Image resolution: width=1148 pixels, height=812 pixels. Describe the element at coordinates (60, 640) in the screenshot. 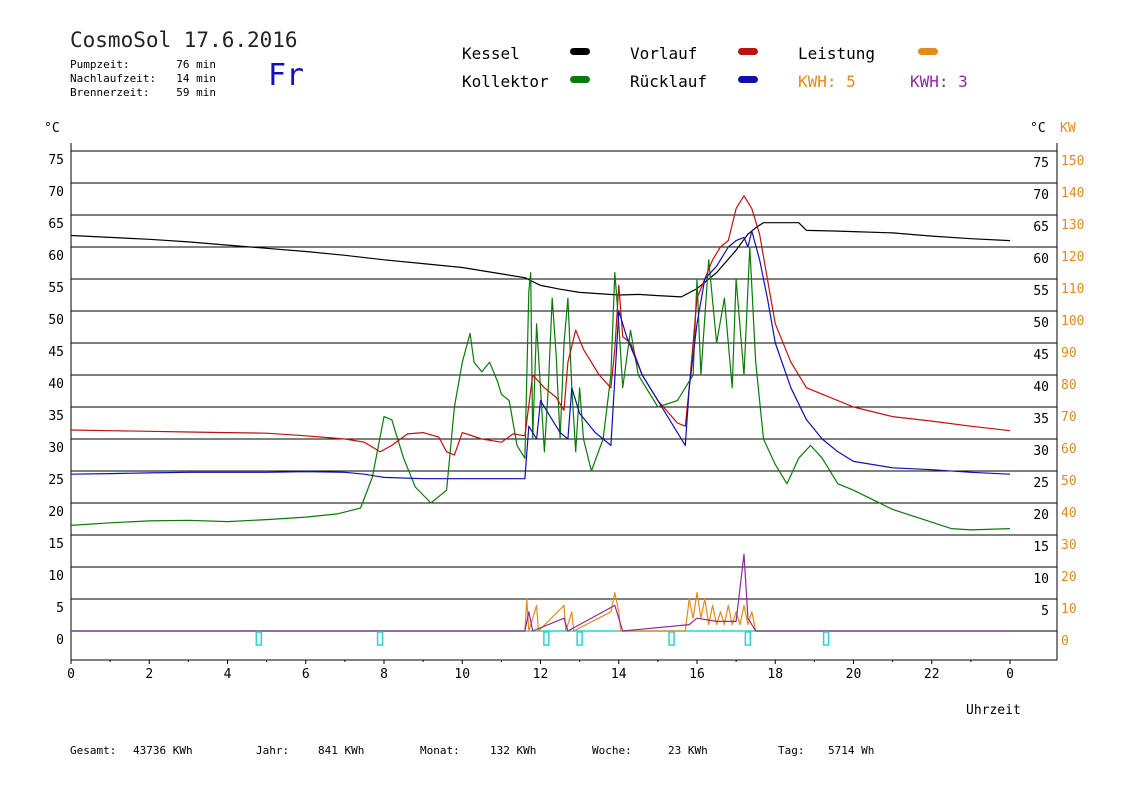

I see `y-tick-left-0: 0` at that location.